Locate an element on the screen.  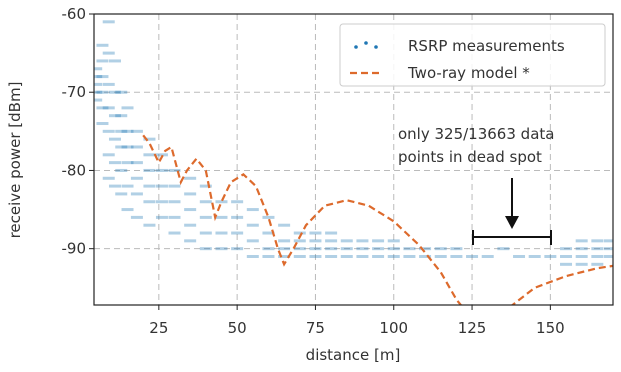
y-tick-label: -60 is located at coordinates (74, 14).